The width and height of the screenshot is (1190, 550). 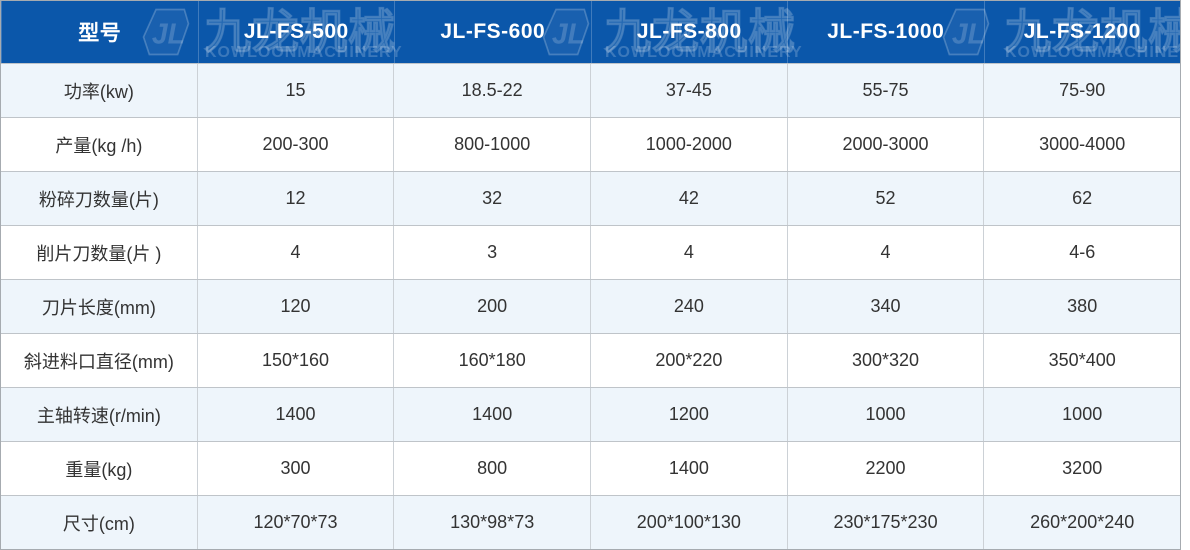 What do you see at coordinates (885, 90) in the screenshot?
I see `table-cell: 55-75` at bounding box center [885, 90].